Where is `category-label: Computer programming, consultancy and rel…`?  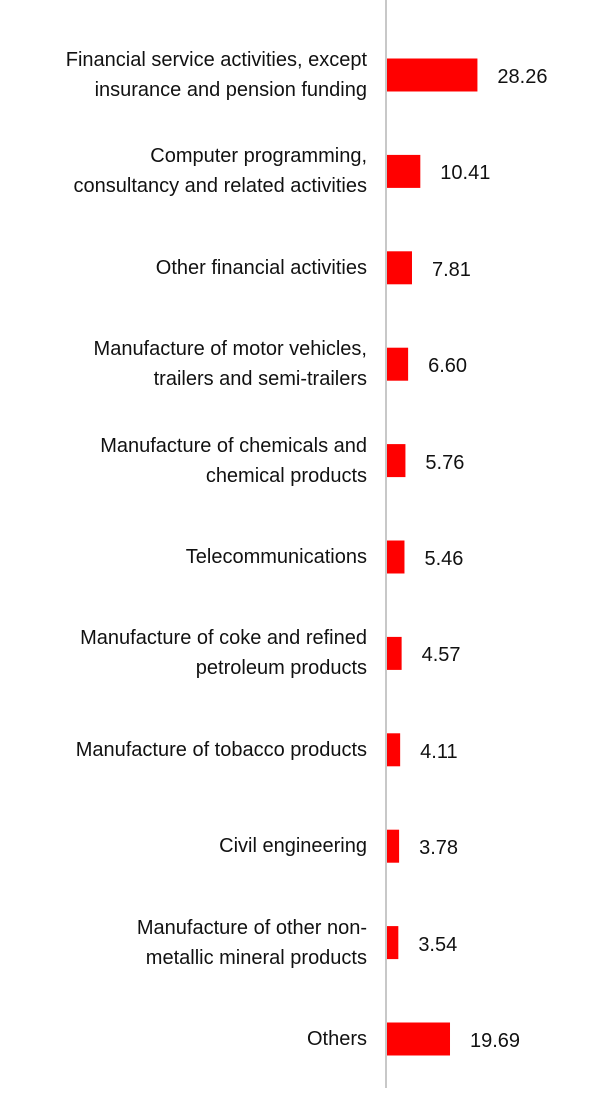 category-label: Computer programming, consultancy and rel… is located at coordinates (187, 171).